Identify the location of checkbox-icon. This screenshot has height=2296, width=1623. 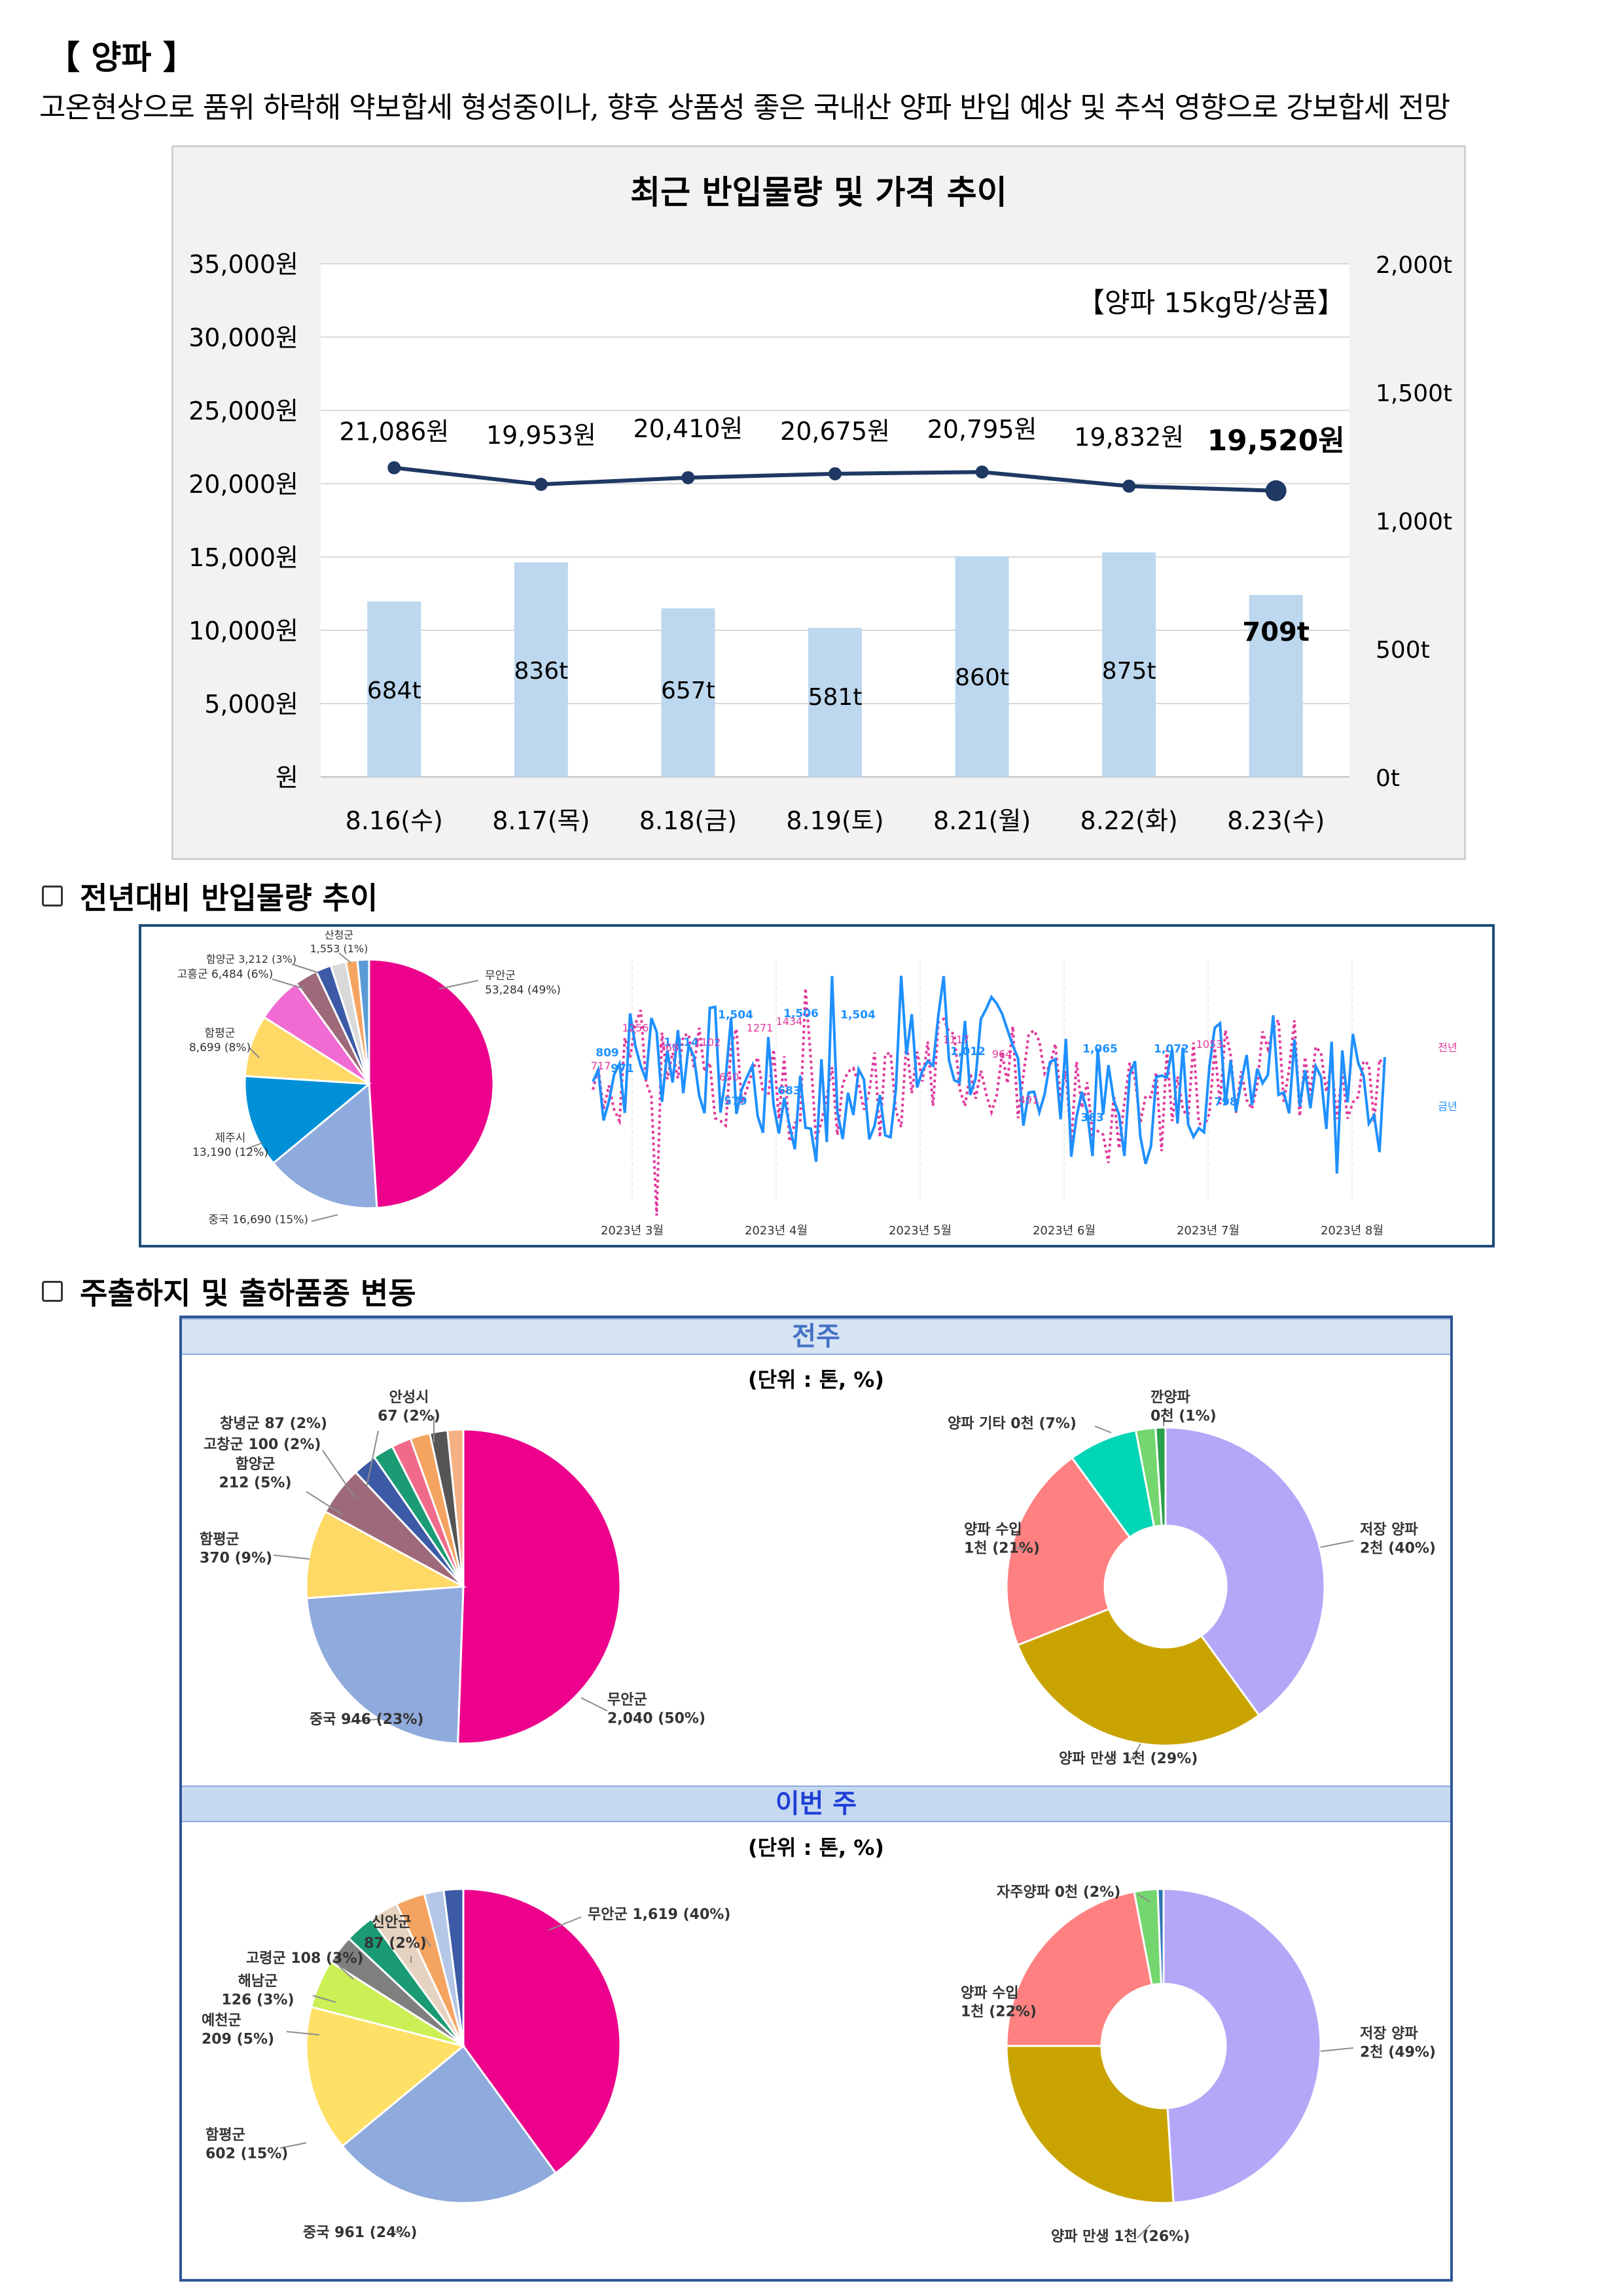
(53, 1291).